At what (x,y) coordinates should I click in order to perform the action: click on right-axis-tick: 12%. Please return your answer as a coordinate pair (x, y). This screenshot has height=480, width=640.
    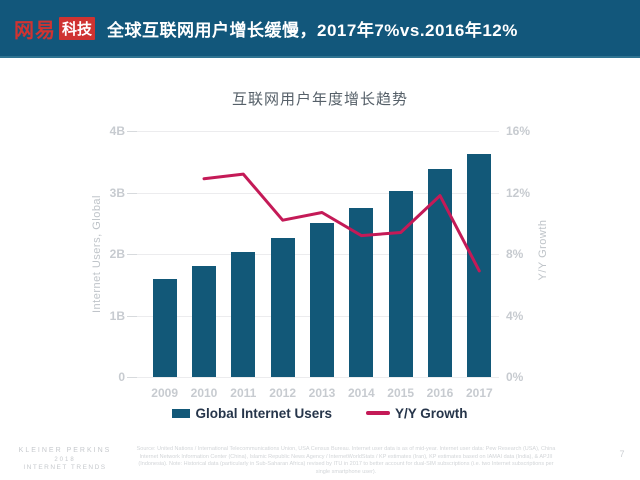
    Looking at the image, I should click on (518, 192).